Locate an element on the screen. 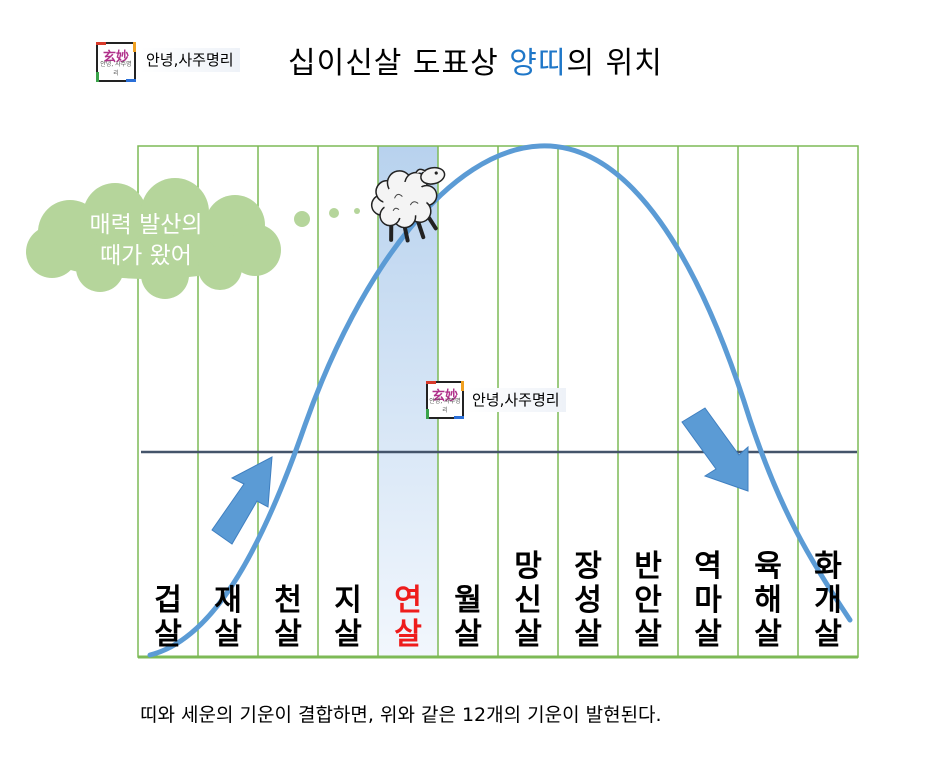 This screenshot has height=757, width=934. label-char-middle: 해 is located at coordinates (768, 600).